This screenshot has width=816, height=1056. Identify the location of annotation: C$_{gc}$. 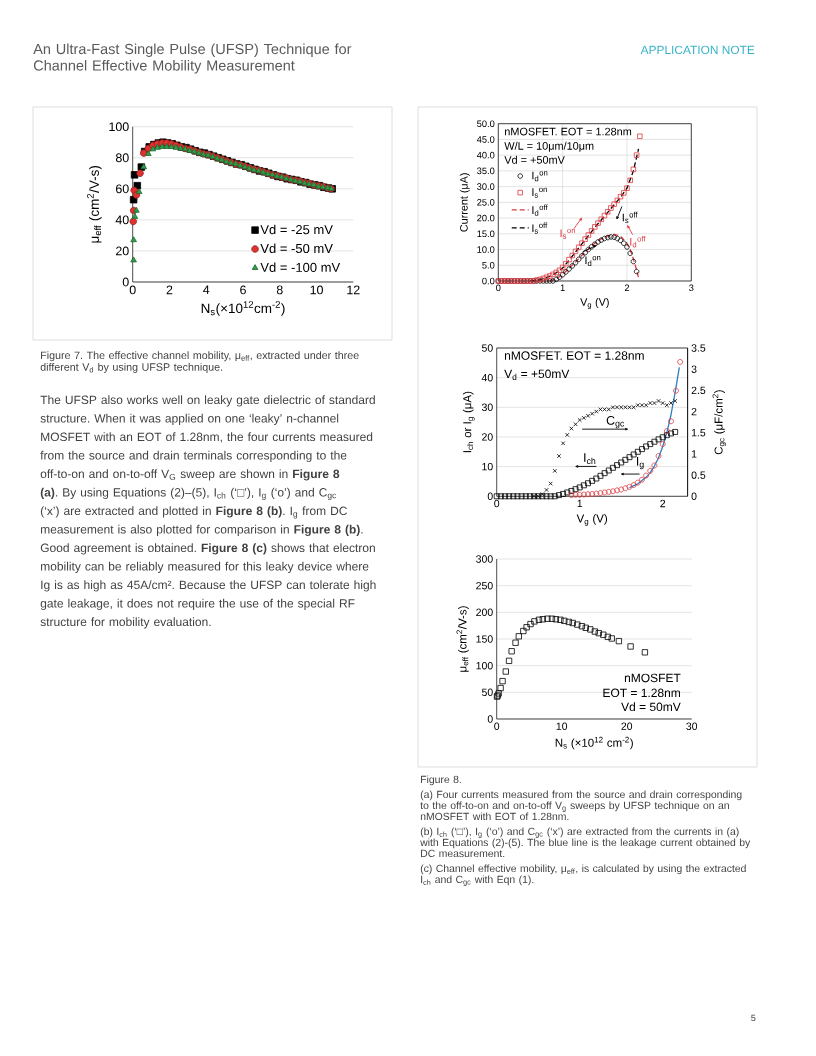
(615, 422).